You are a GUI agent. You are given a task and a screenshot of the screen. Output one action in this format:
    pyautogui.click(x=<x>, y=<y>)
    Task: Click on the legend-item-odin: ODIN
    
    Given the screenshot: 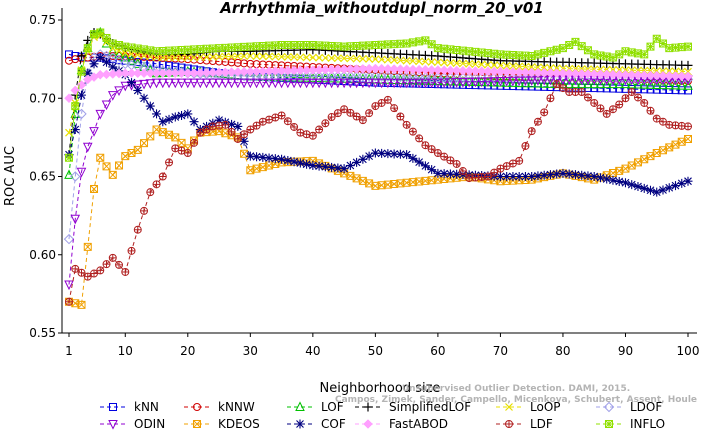 What is the action you would take?
    pyautogui.click(x=132, y=424)
    